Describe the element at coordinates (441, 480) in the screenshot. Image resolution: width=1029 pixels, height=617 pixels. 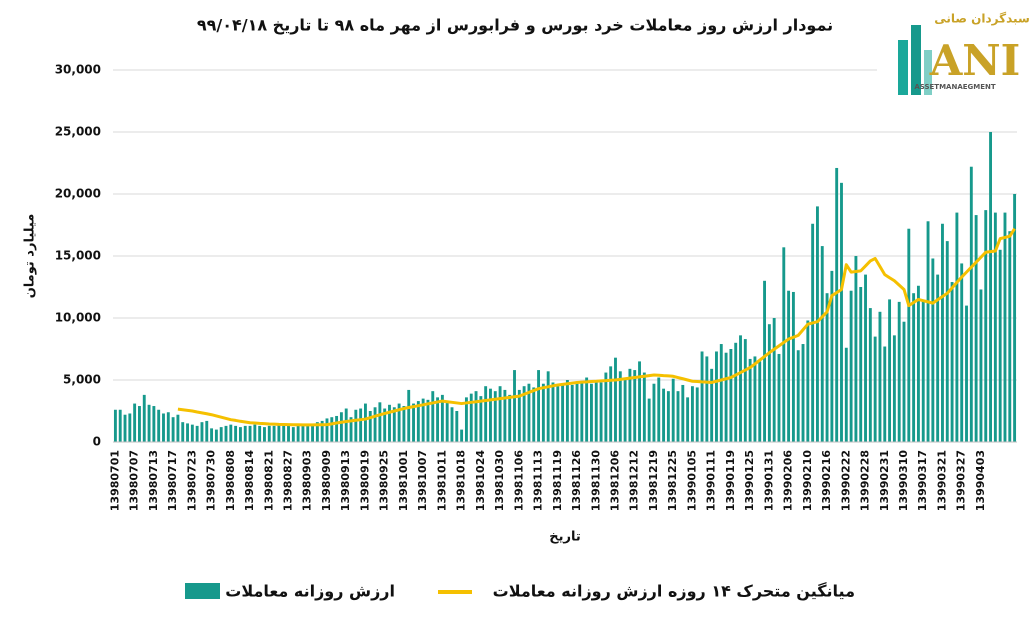
I see `x-tick-label: 13981011` at that location.